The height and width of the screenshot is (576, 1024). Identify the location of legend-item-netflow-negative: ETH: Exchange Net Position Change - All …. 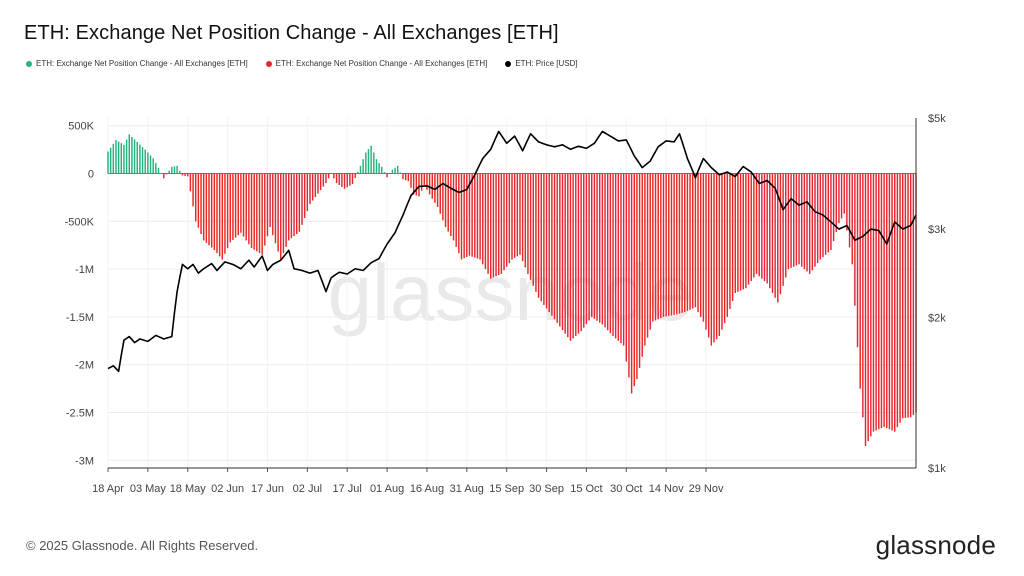
(376, 63).